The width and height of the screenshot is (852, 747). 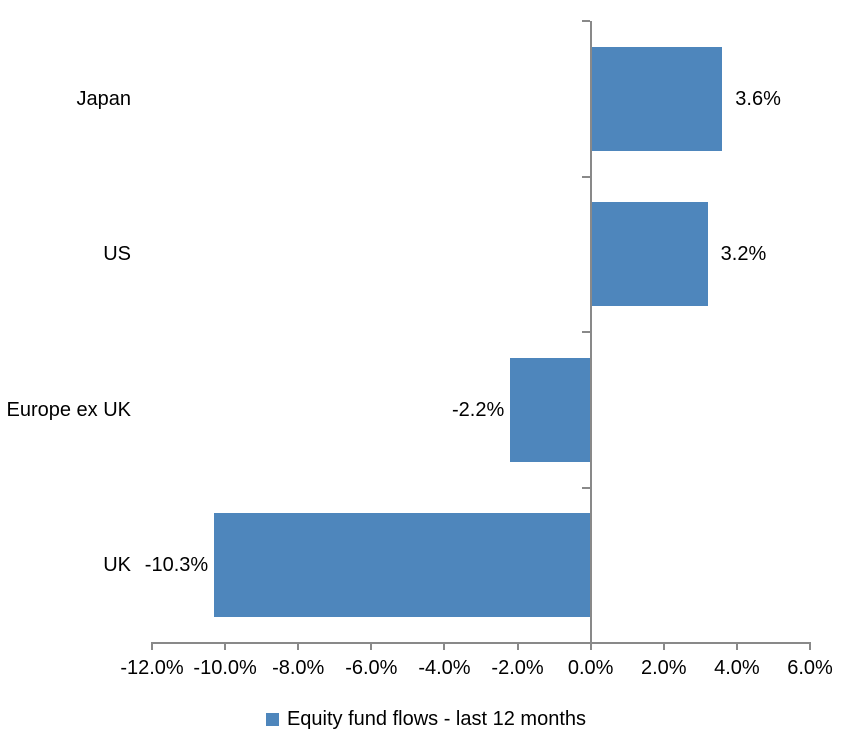 What do you see at coordinates (590, 335) in the screenshot?
I see `y-axis-line` at bounding box center [590, 335].